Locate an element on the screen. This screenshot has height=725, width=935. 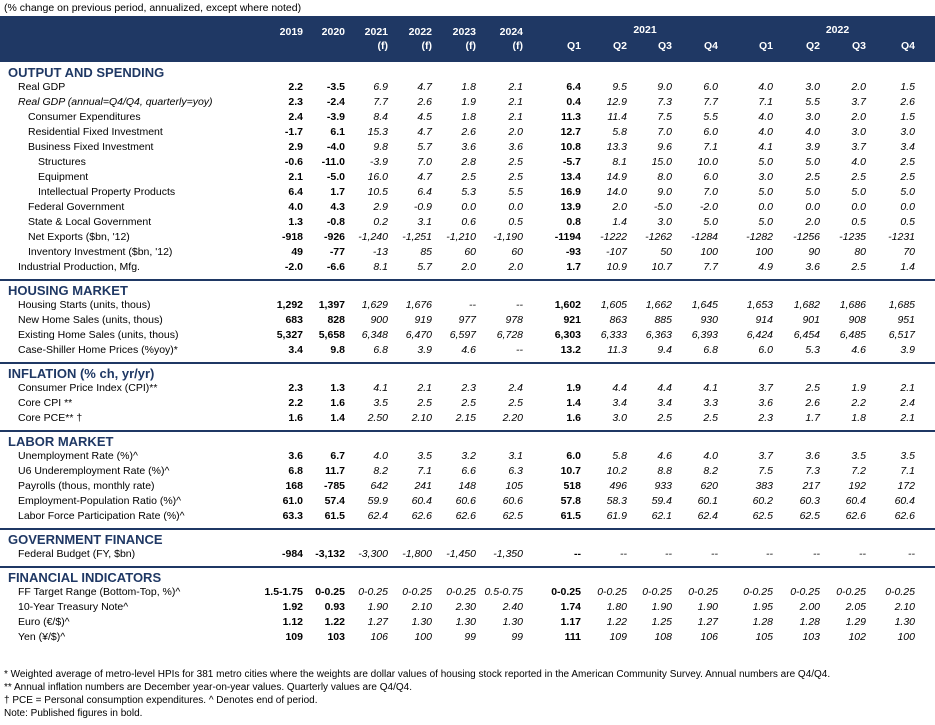
annual-value: -785 is located at coordinates (334, 486).